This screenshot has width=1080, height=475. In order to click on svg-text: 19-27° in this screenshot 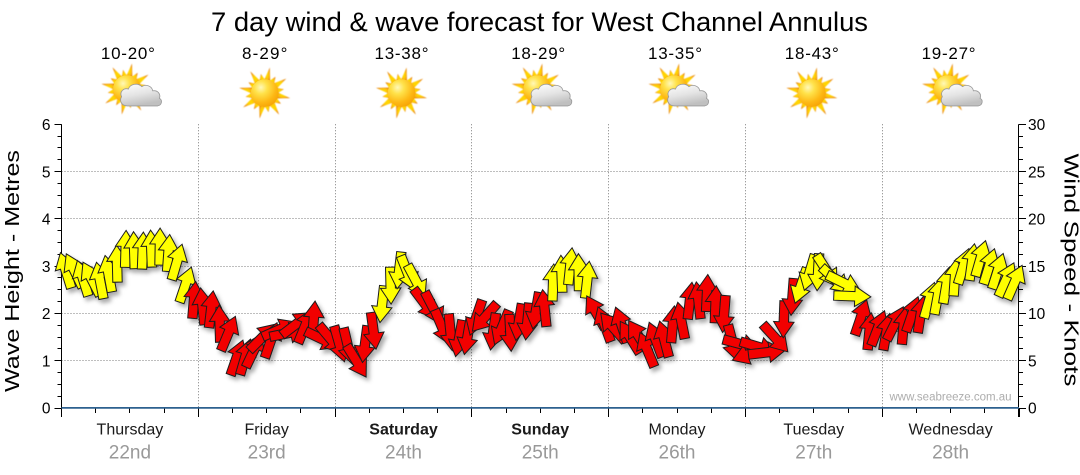, I will do `click(949, 53)`.